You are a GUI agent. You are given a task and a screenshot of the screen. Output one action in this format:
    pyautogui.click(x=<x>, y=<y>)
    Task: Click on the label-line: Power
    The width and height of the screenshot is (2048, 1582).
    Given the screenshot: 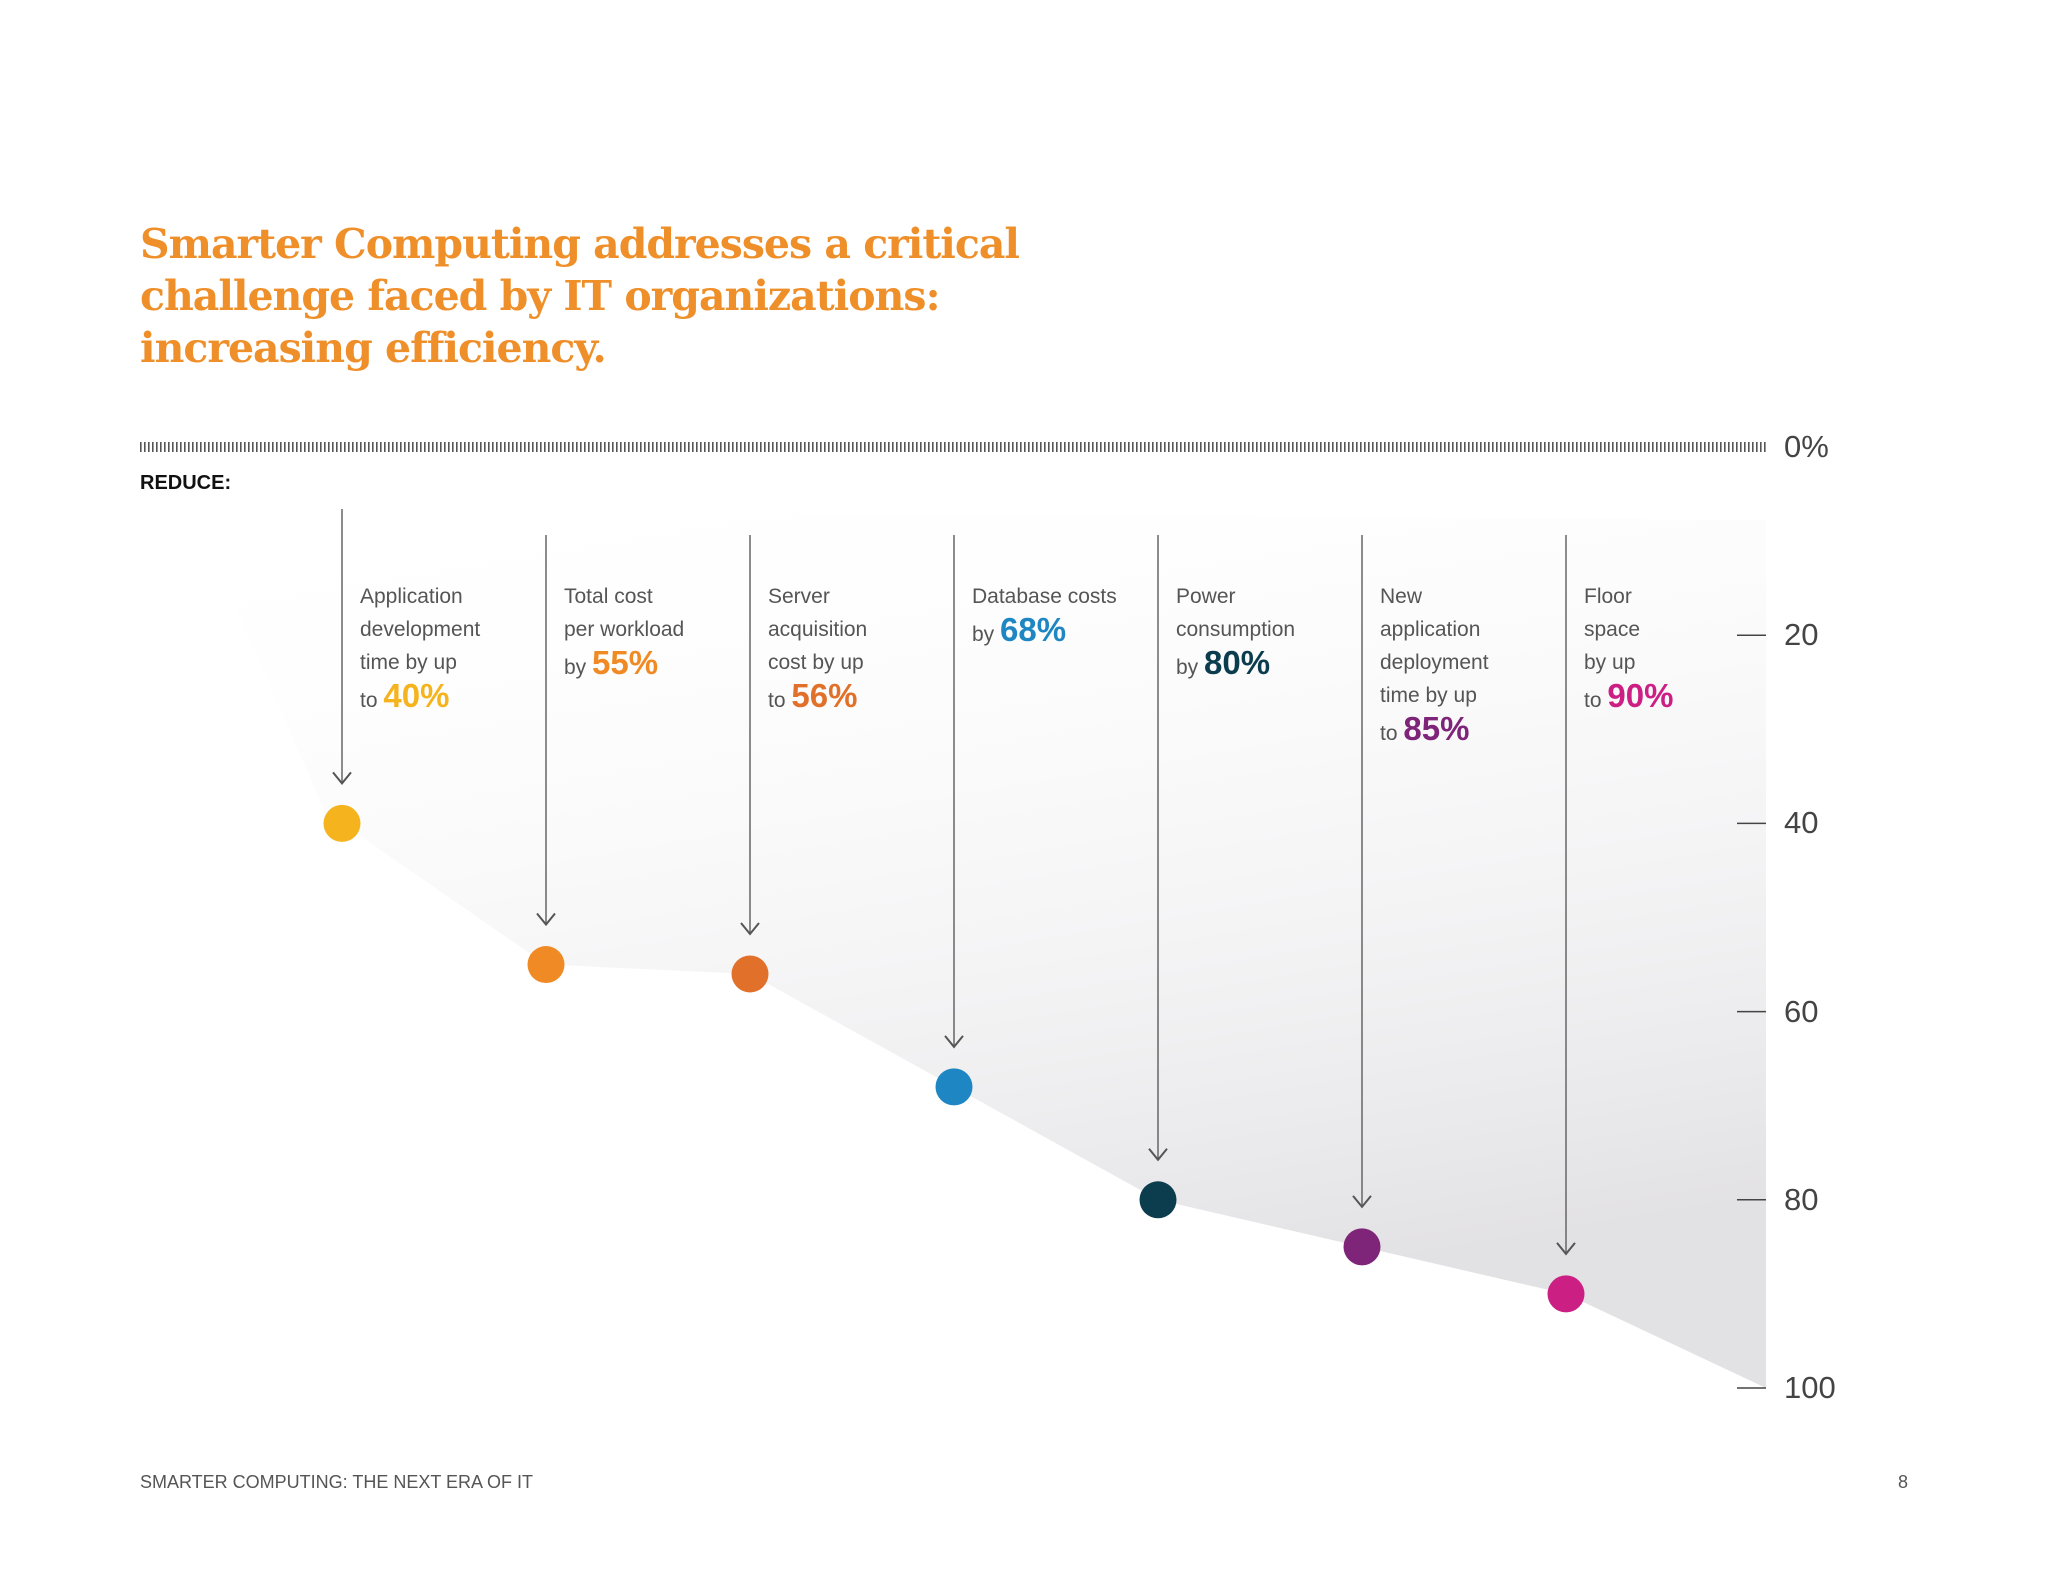 What is the action you would take?
    pyautogui.click(x=1206, y=596)
    